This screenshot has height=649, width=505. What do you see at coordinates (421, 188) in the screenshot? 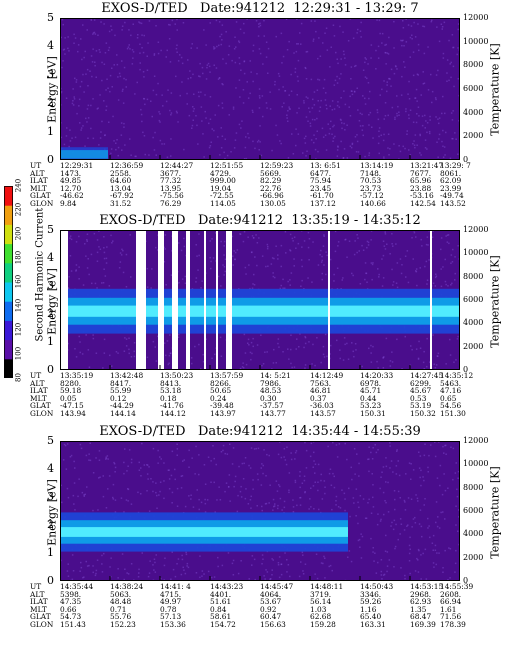
I see `table-cell: 23.88` at bounding box center [421, 188].